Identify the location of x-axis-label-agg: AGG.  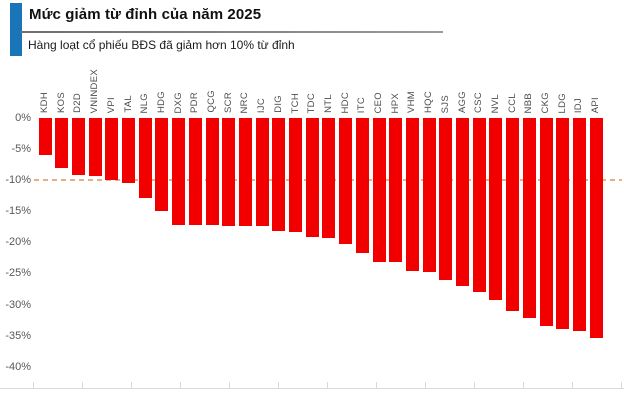
(462, 101).